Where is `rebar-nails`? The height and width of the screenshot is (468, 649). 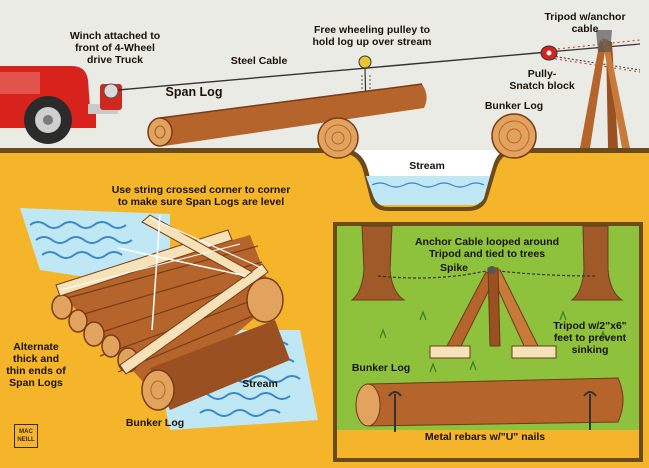
rebar-nails is located at coordinates (492, 411).